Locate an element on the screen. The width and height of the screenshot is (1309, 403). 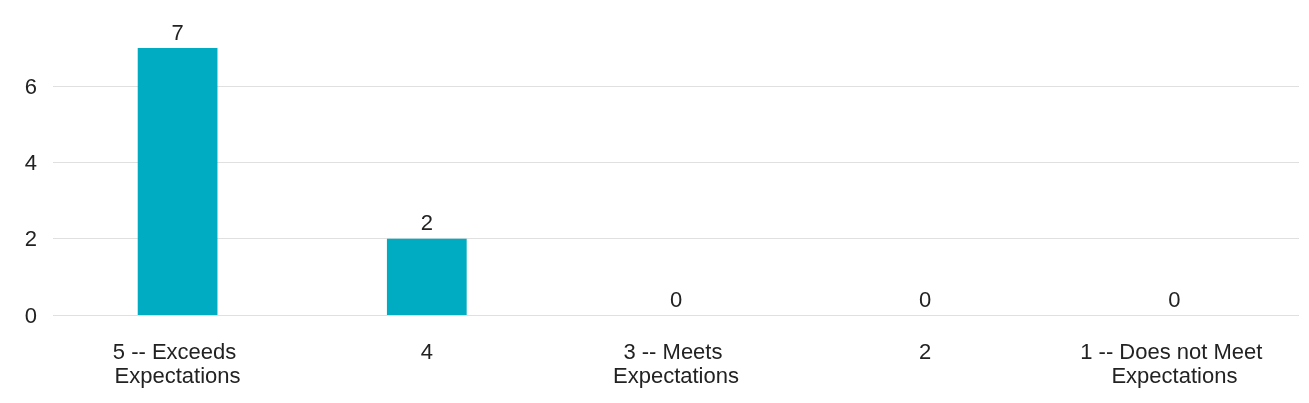
x-tick-label: 2 is located at coordinates (925, 351).